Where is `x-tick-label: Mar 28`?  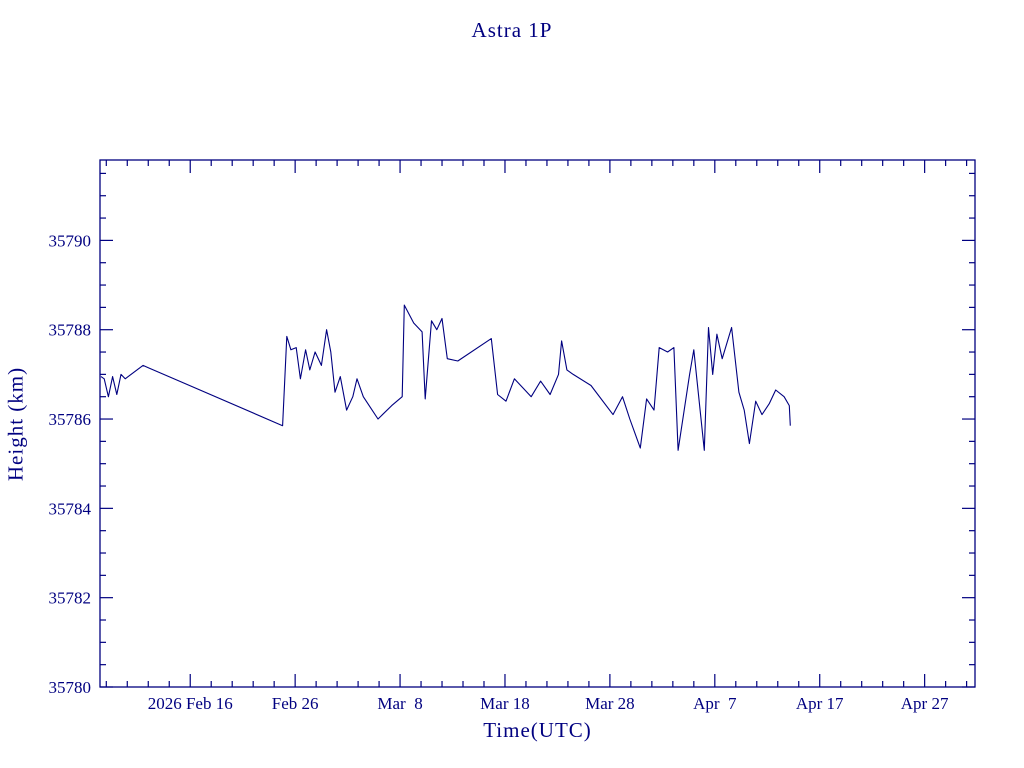
x-tick-label: Mar 28 is located at coordinates (610, 703).